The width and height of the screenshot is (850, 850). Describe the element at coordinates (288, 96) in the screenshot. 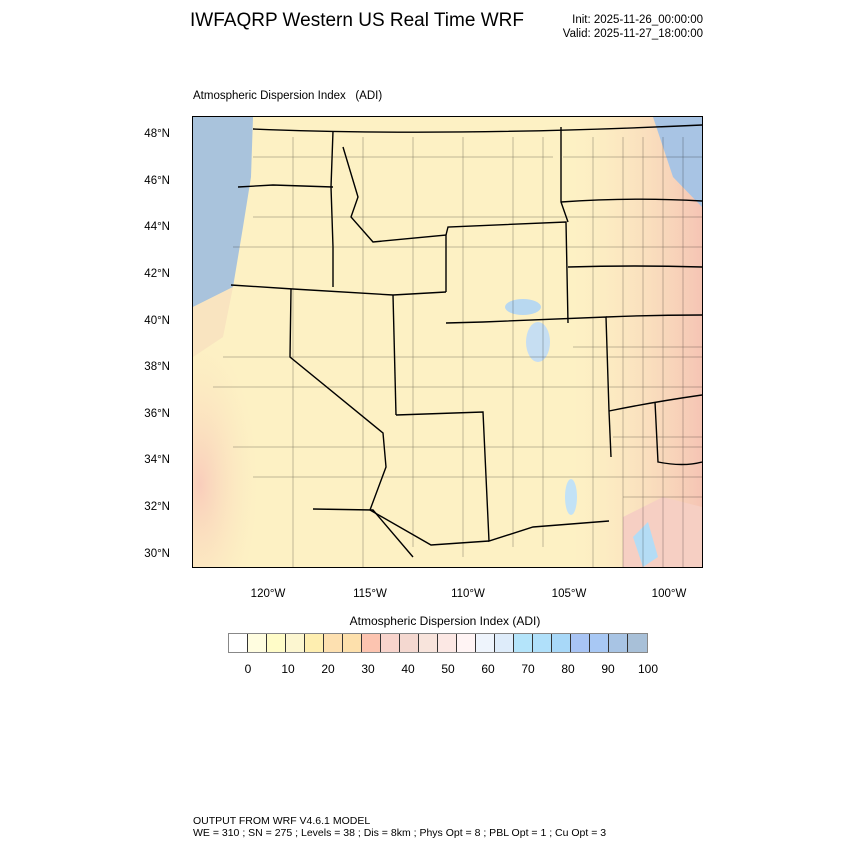

I see `field-title: Atmospheric Dispersion Index (ADI)` at that location.